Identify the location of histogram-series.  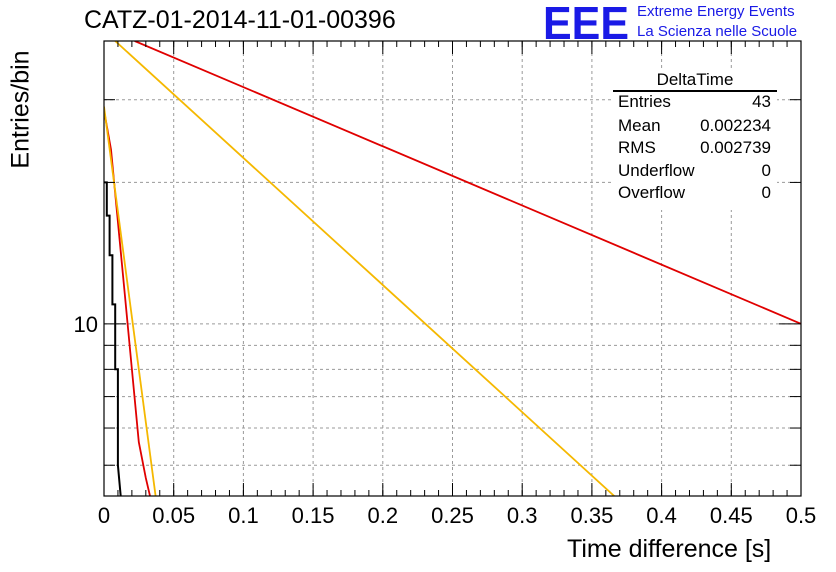
(113, 338).